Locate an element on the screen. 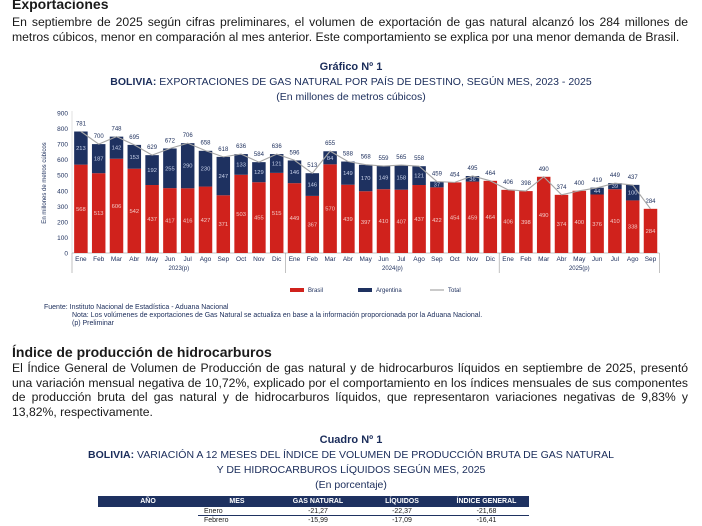 The height and width of the screenshot is (526, 702). bar-label-argentina: 36 is located at coordinates (472, 180).